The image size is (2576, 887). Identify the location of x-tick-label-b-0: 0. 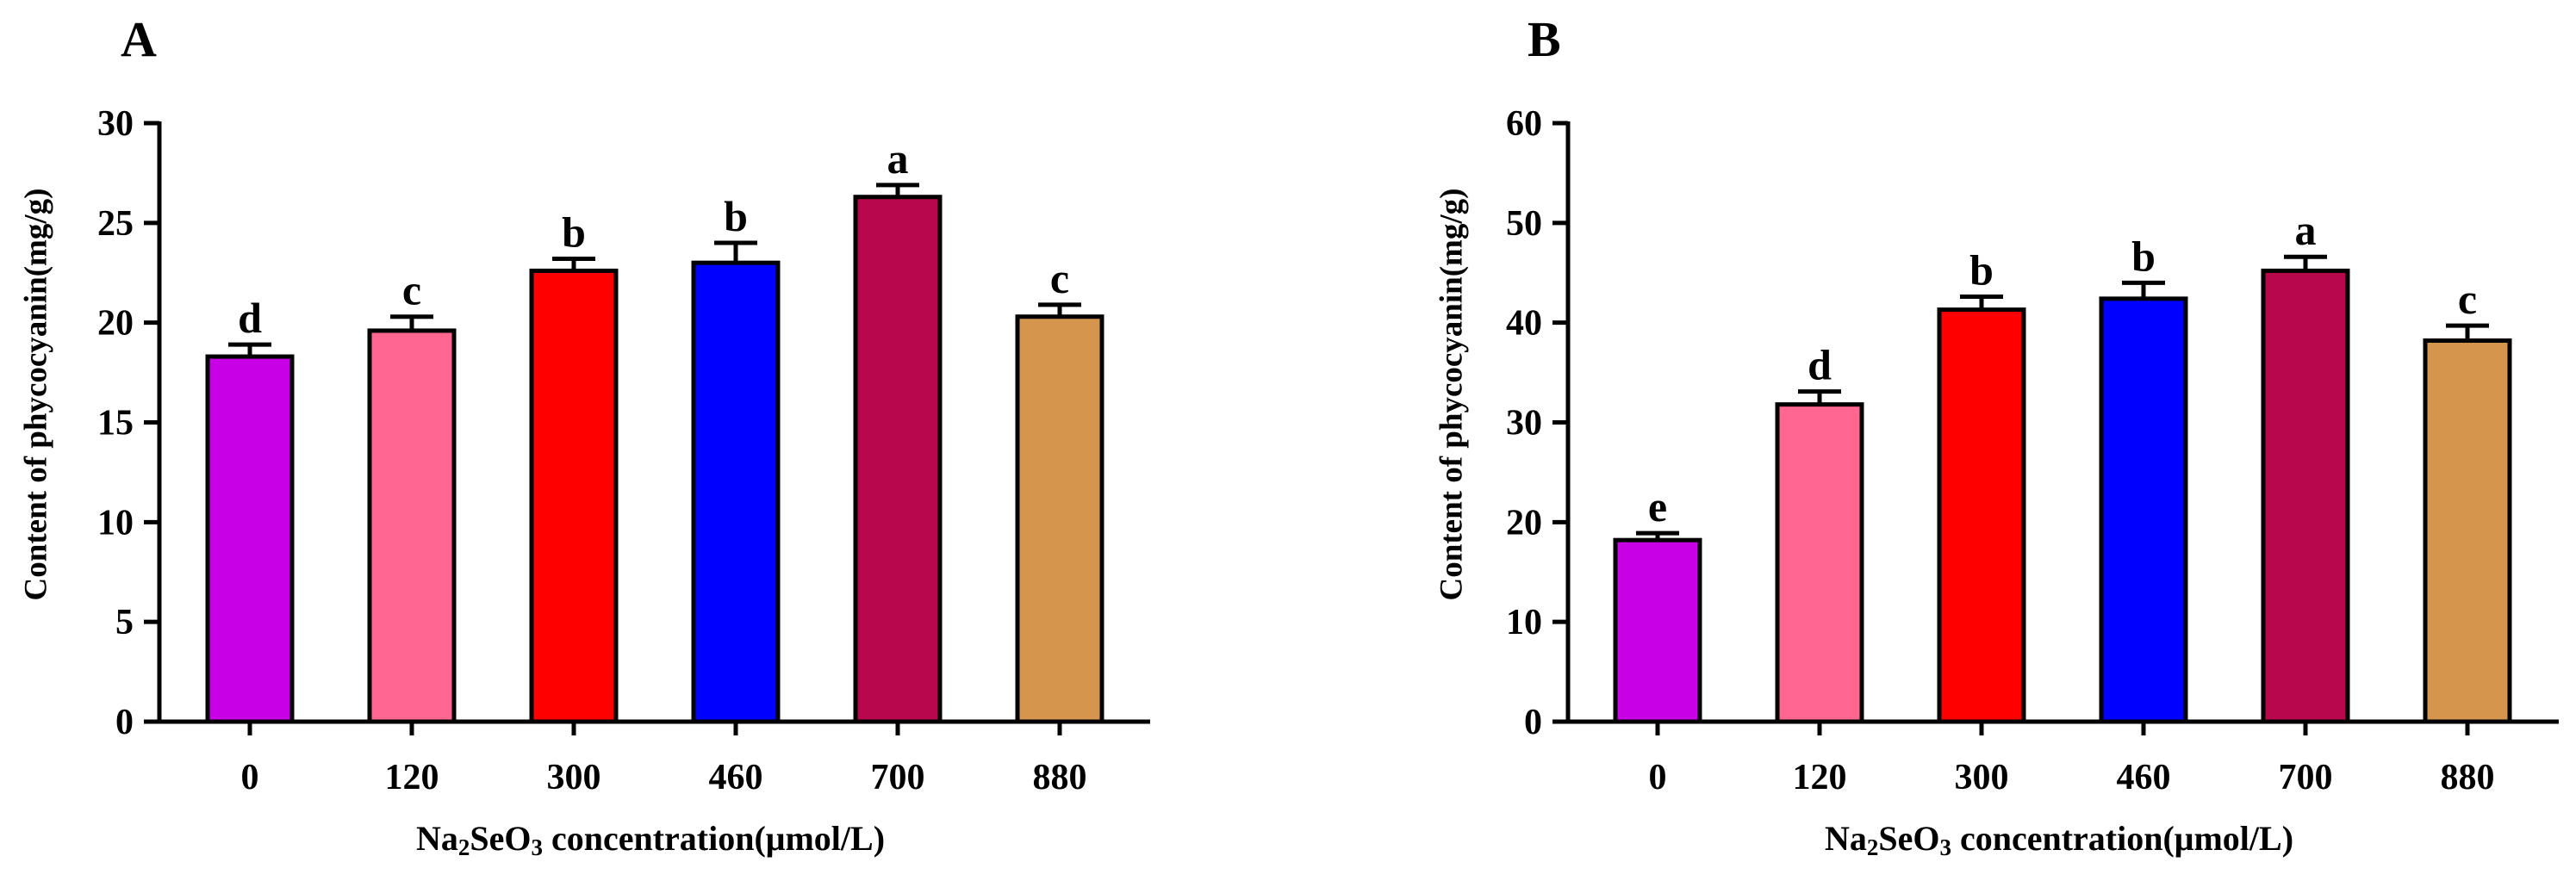
(1658, 778).